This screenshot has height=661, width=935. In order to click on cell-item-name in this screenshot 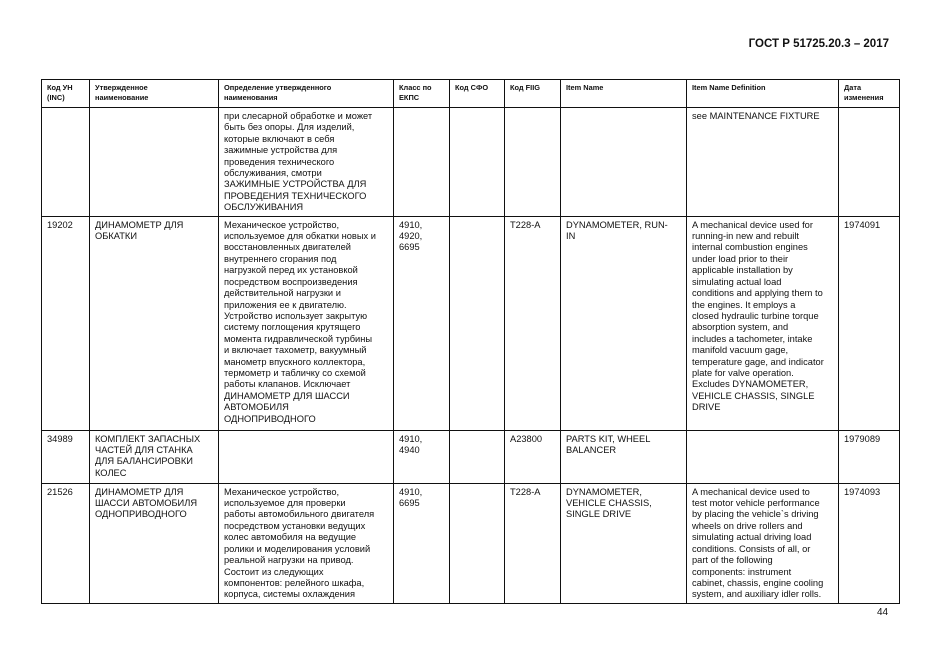, I will do `click(623, 162)`.